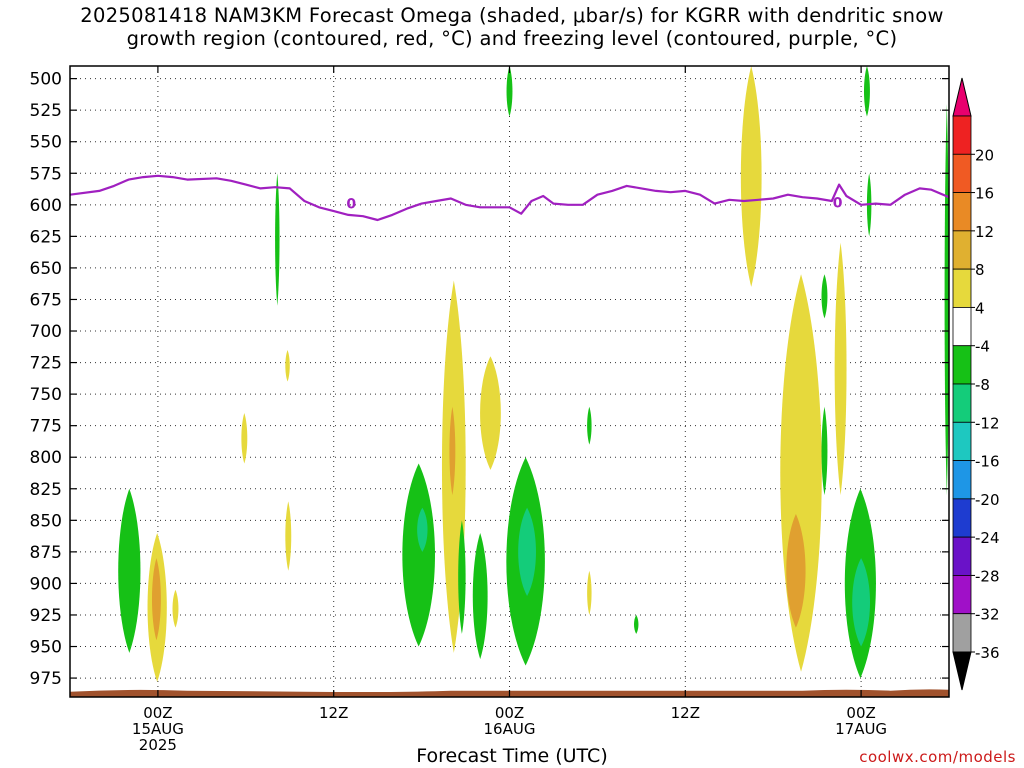  Describe the element at coordinates (46, 364) in the screenshot. I see `y-tick-label: 725` at that location.